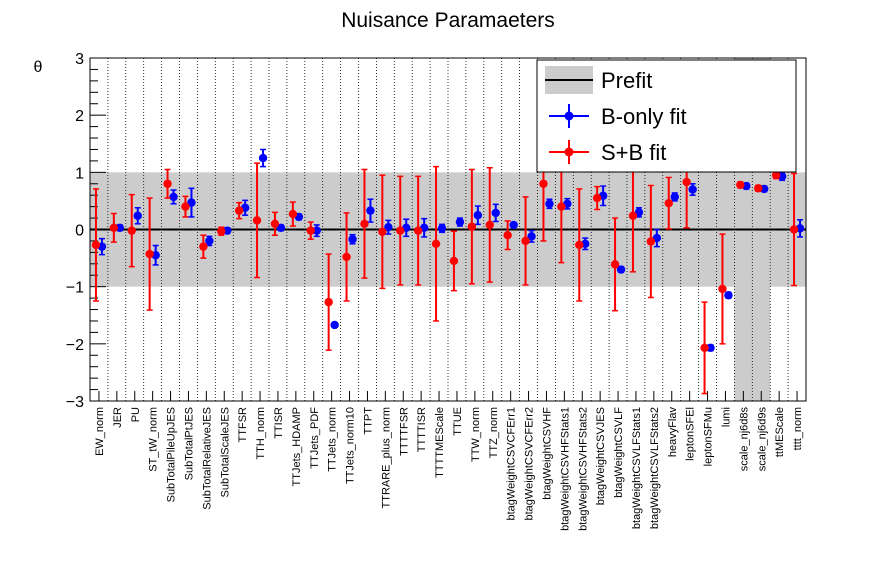 The width and height of the screenshot is (896, 572). Describe the element at coordinates (565, 469) in the screenshot. I see `x-tick-label: btagWeightCSVHFStats1` at that location.